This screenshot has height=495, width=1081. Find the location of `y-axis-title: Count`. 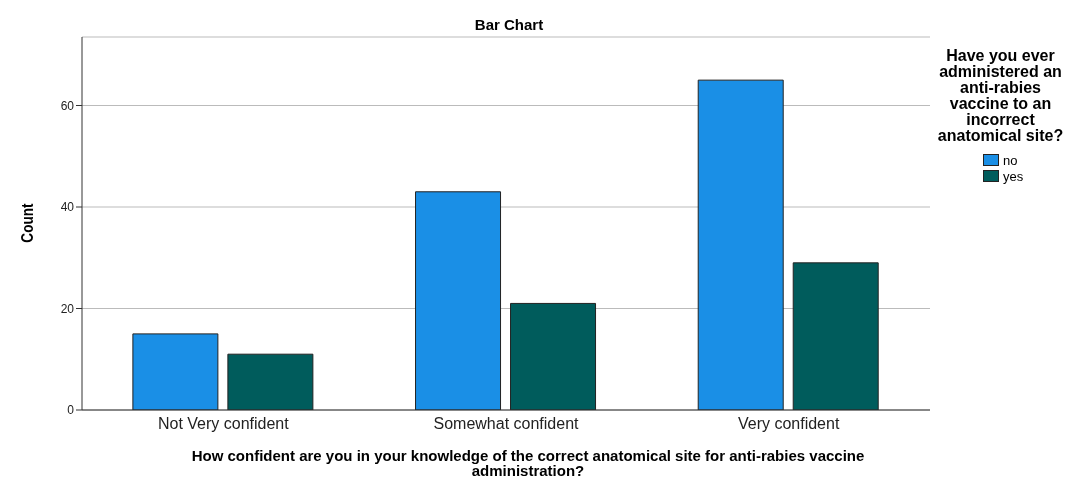

y-axis-title: Count is located at coordinates (28, 223).